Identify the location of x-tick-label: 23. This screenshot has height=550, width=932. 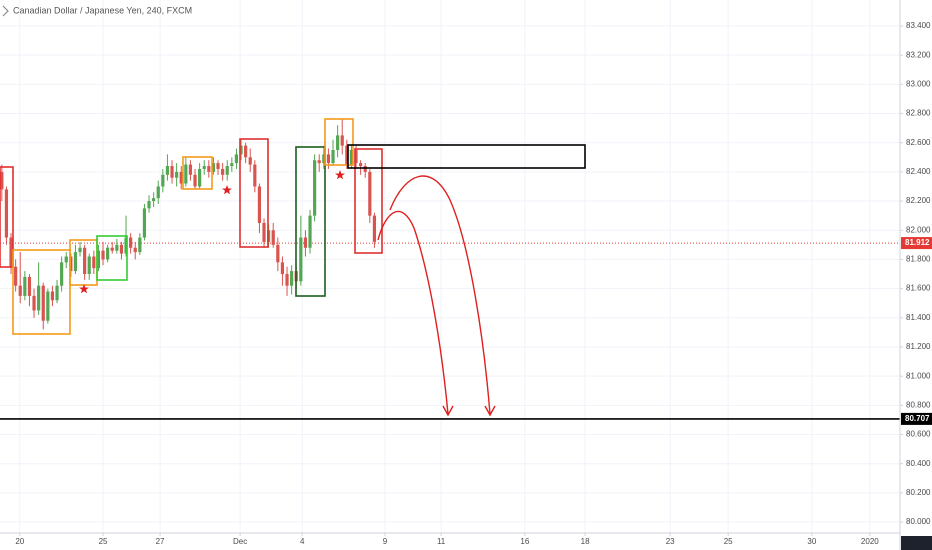
(670, 541).